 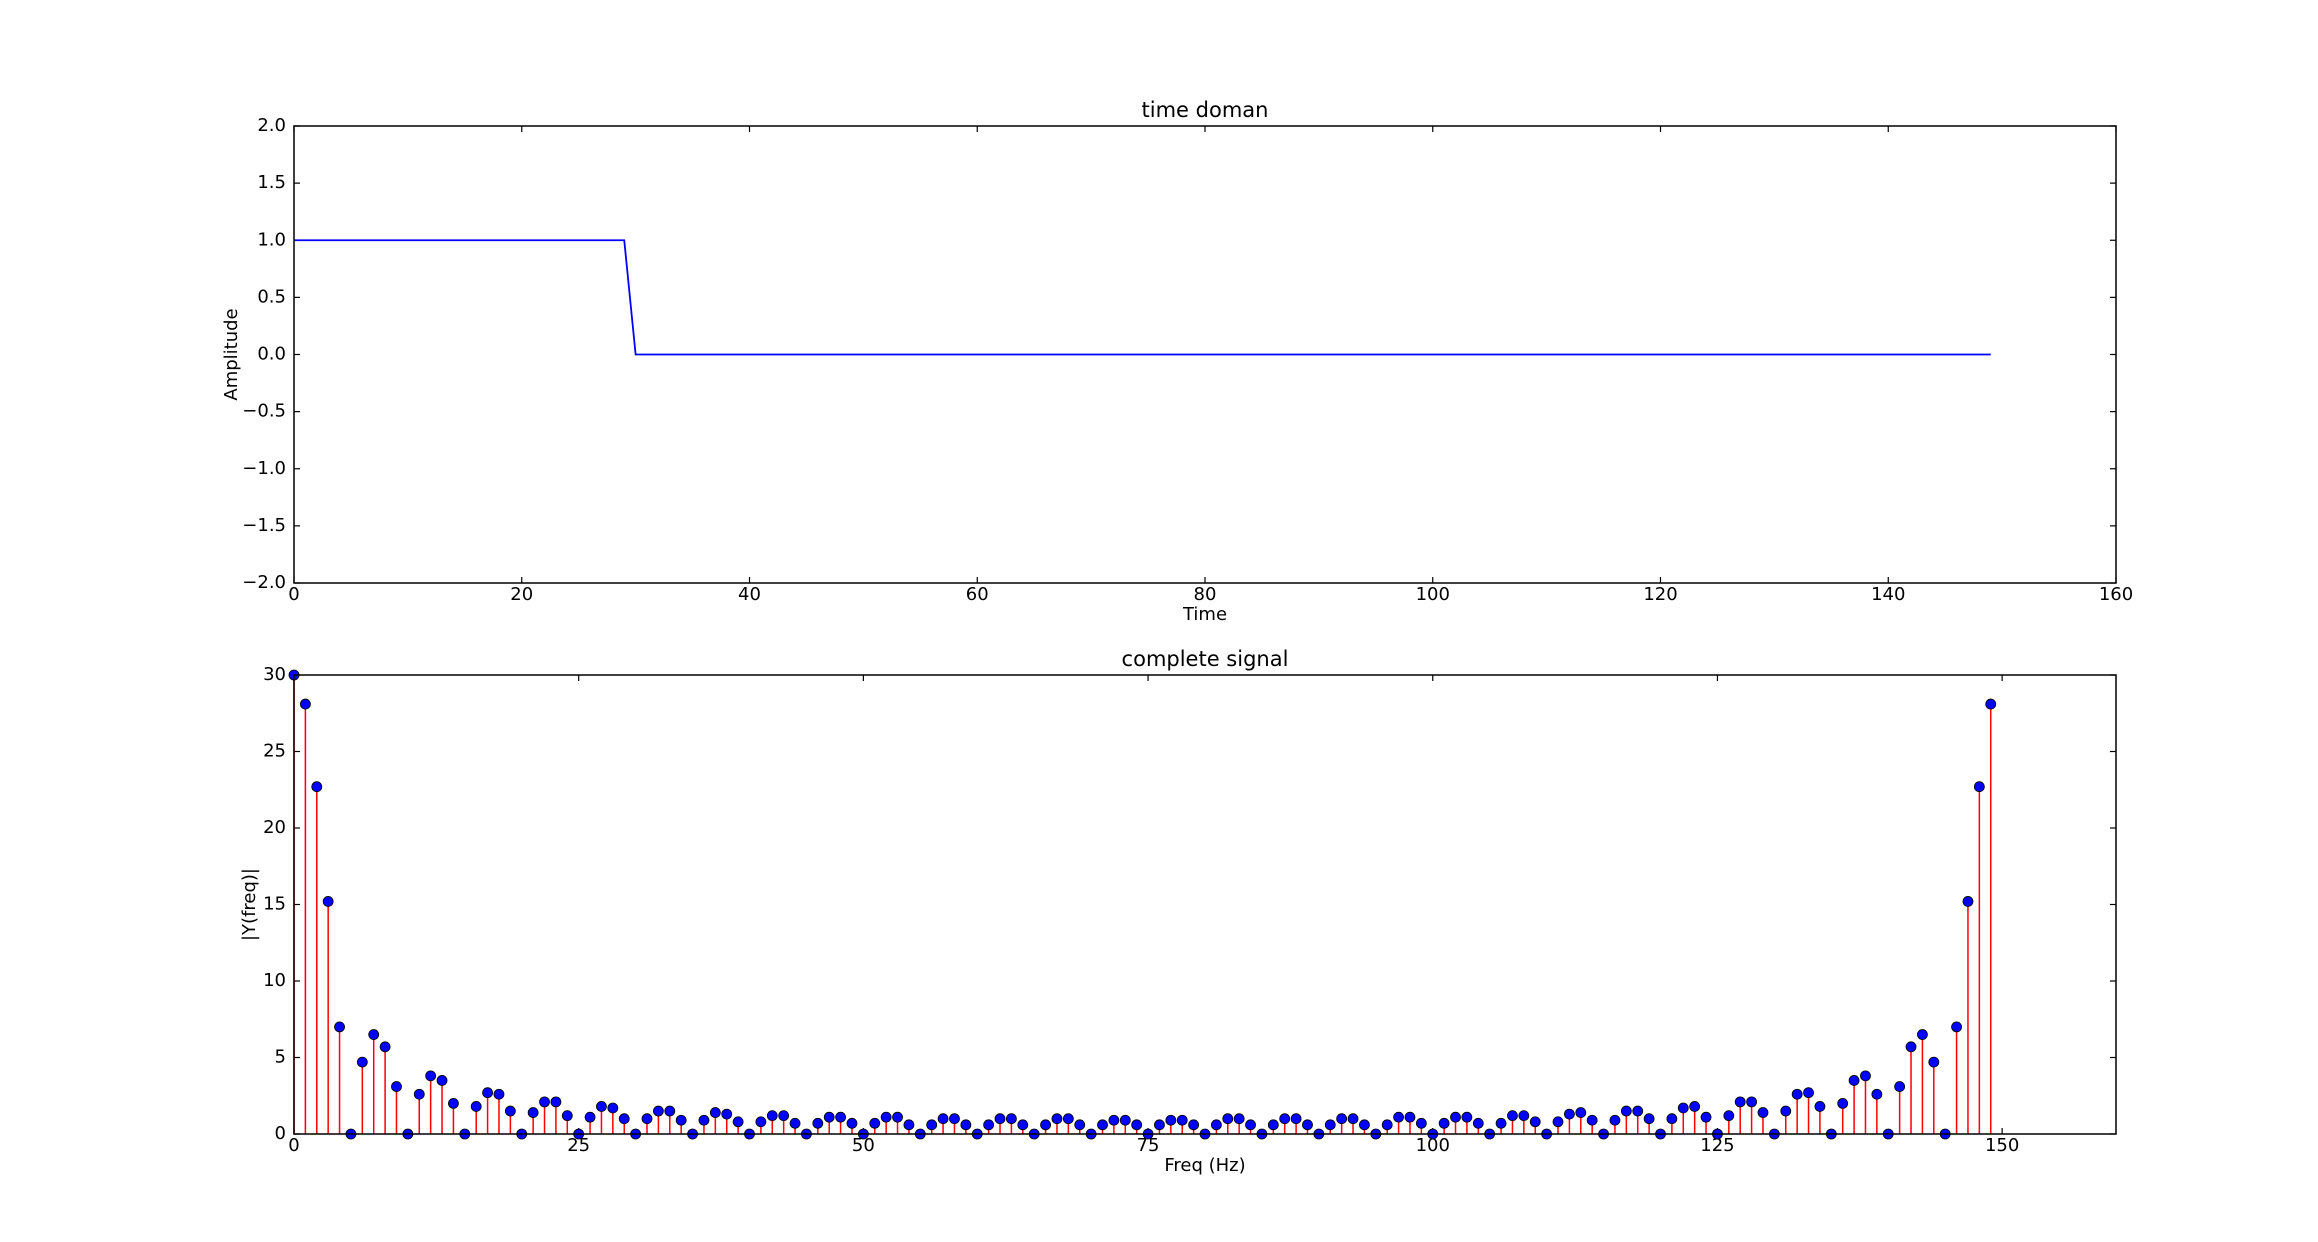 I want to click on y-tick-label: −1.0, so click(x=264, y=468).